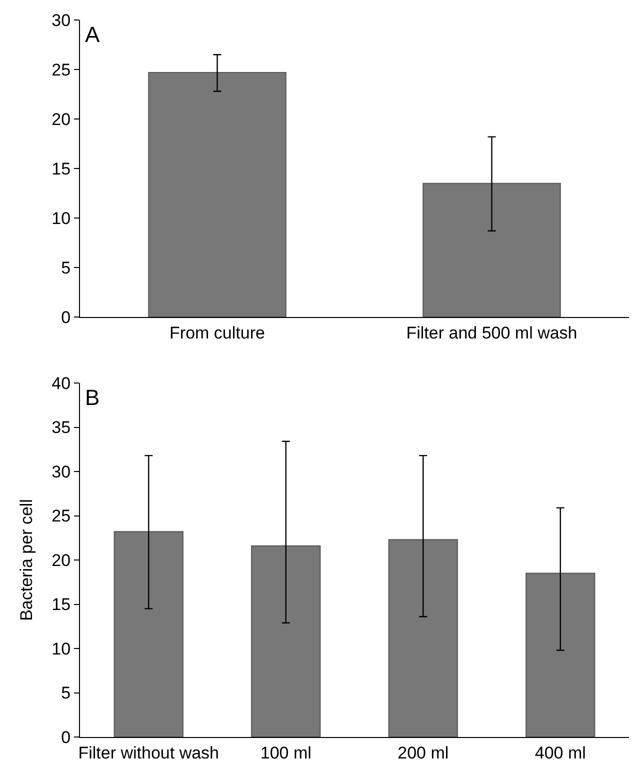  Describe the element at coordinates (286, 752) in the screenshot. I see `x-tick-label: 100 ml` at that location.